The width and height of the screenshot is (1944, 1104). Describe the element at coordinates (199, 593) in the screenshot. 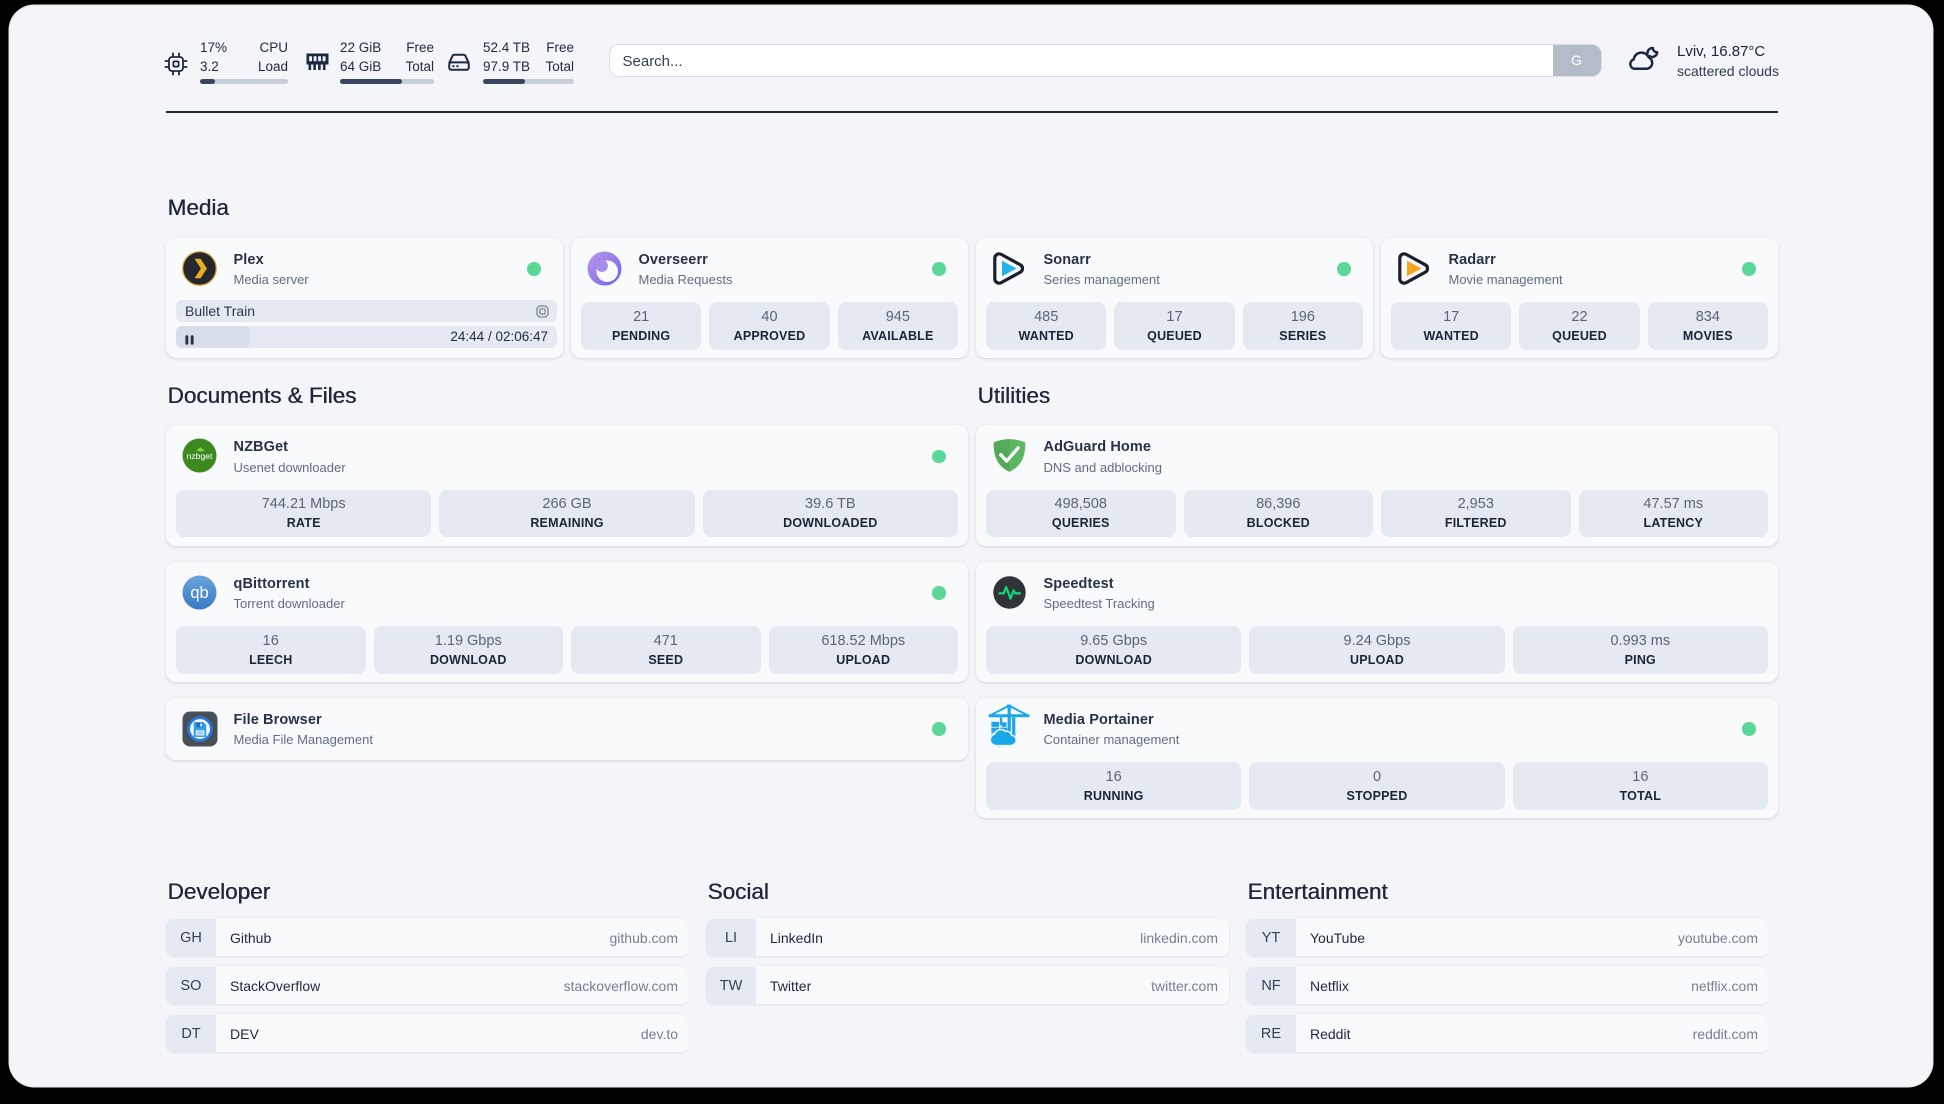

I see `svg-text: qb` at that location.